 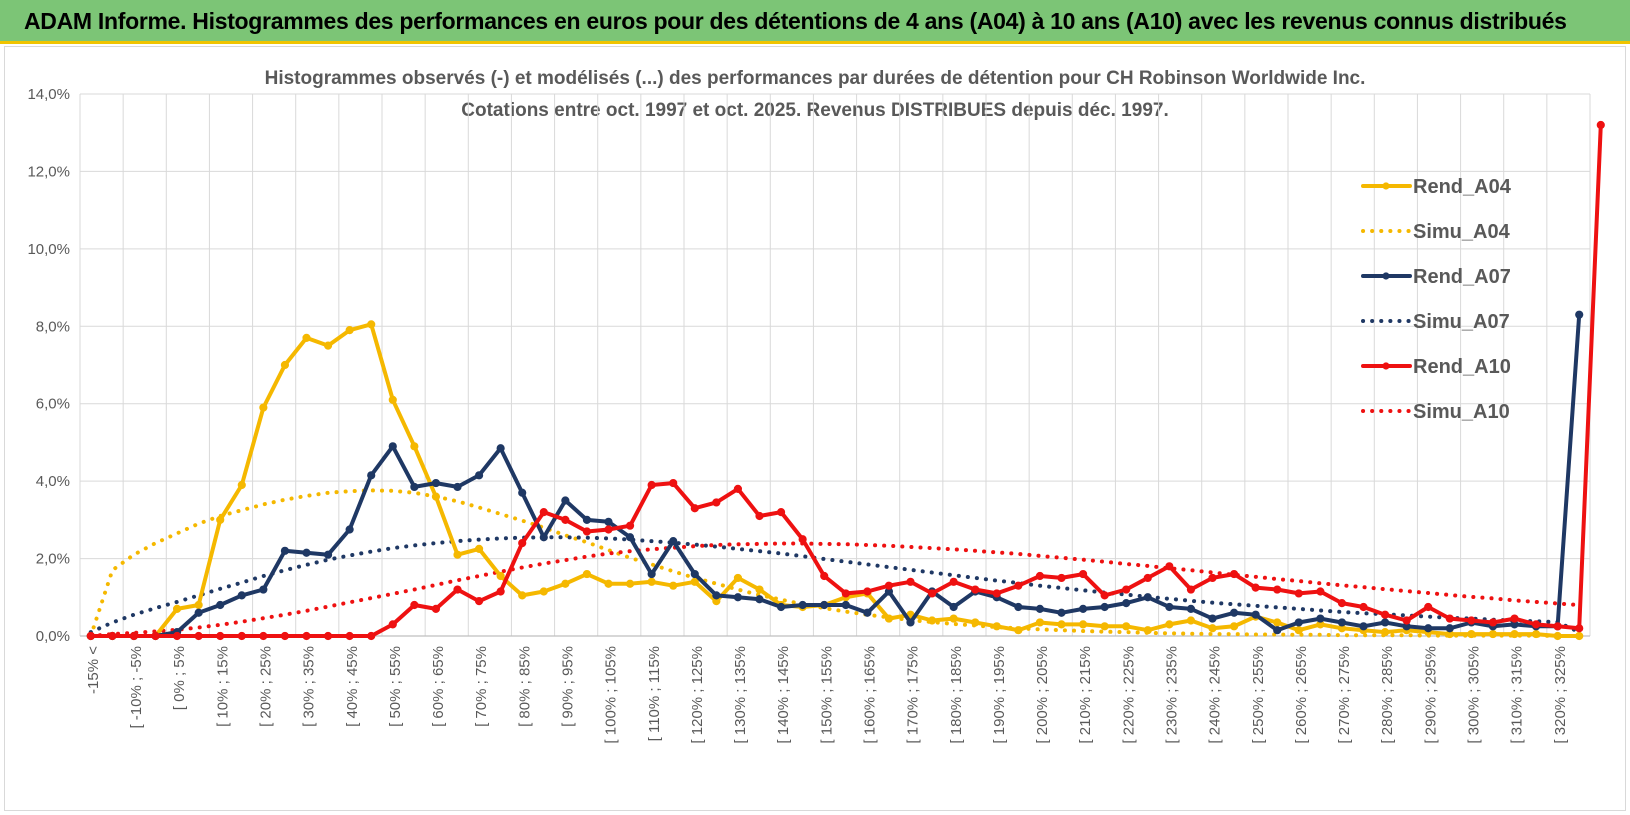 I want to click on legend-item-rend-a07: Rend_A07, so click(x=1436, y=277).